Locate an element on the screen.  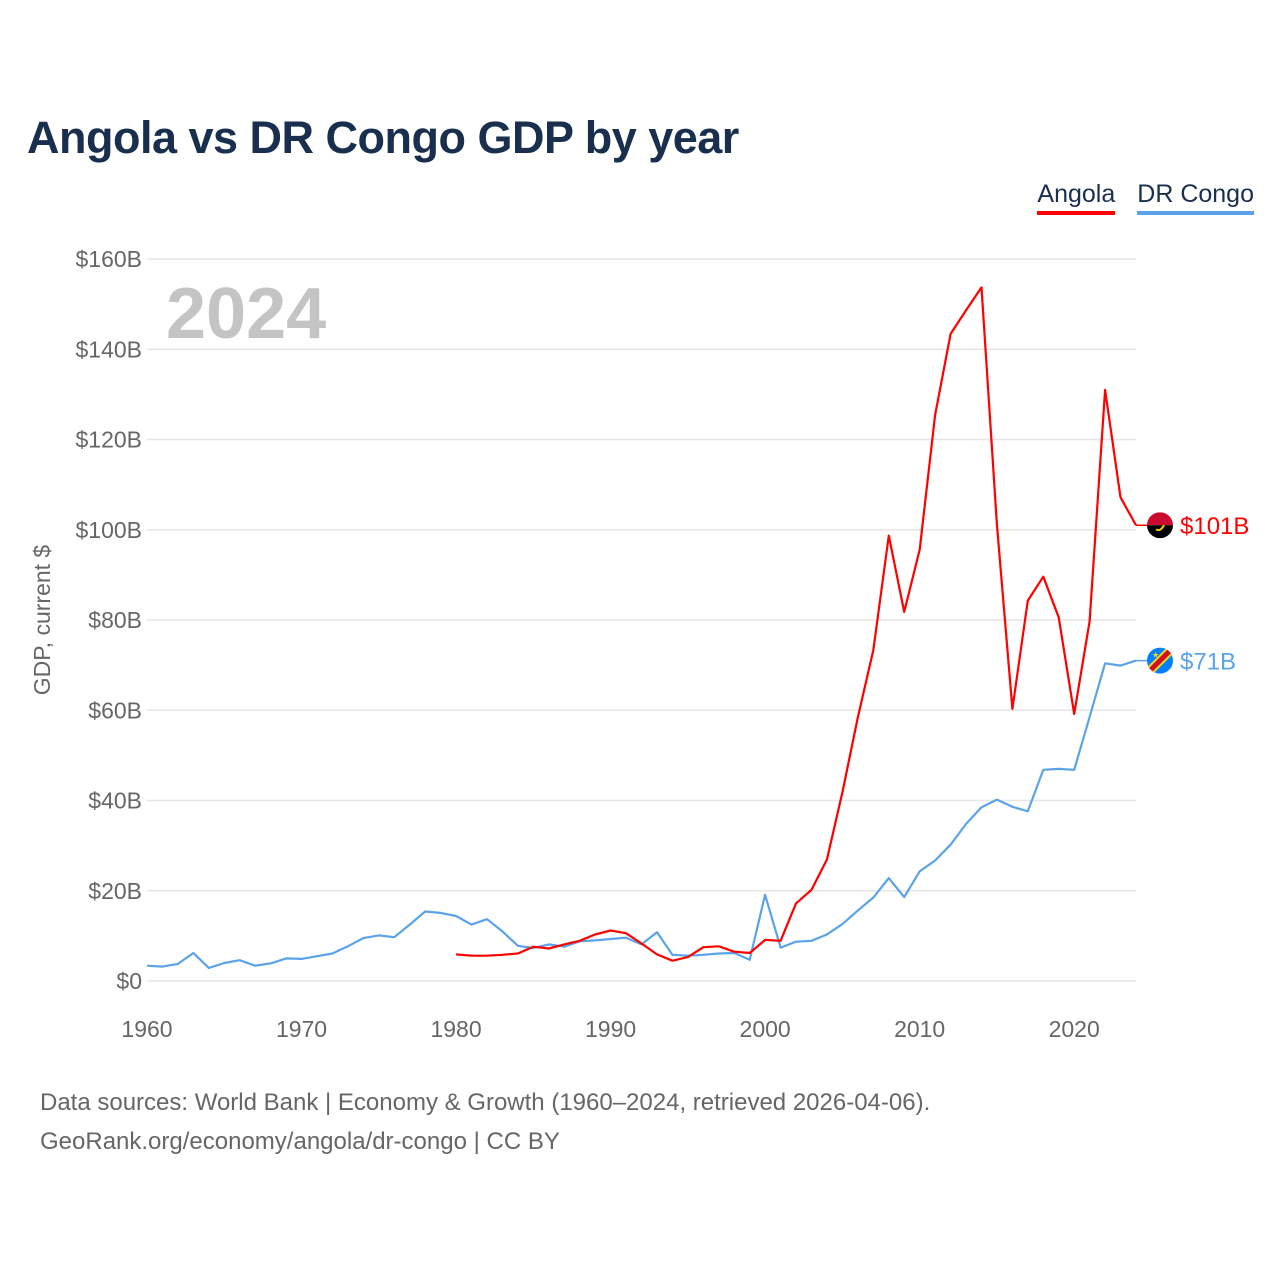
y-tick-label: $40B is located at coordinates (115, 801).